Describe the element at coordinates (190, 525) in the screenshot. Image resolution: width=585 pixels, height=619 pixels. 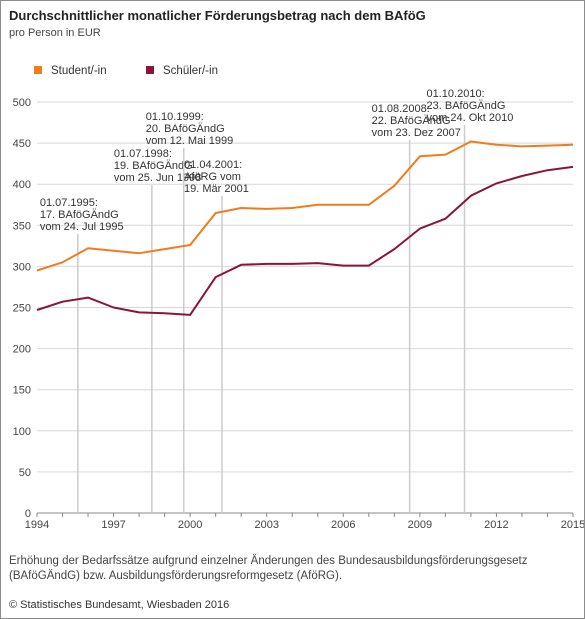
I see `x-tick-label: 2000` at that location.